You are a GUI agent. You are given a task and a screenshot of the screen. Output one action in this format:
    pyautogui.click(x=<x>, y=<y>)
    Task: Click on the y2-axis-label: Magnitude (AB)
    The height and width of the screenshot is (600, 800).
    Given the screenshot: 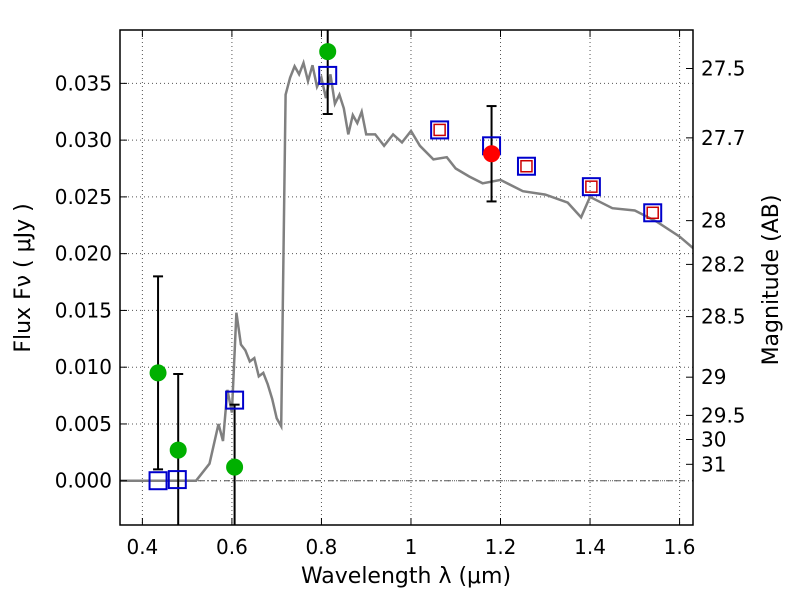 What is the action you would take?
    pyautogui.click(x=771, y=280)
    